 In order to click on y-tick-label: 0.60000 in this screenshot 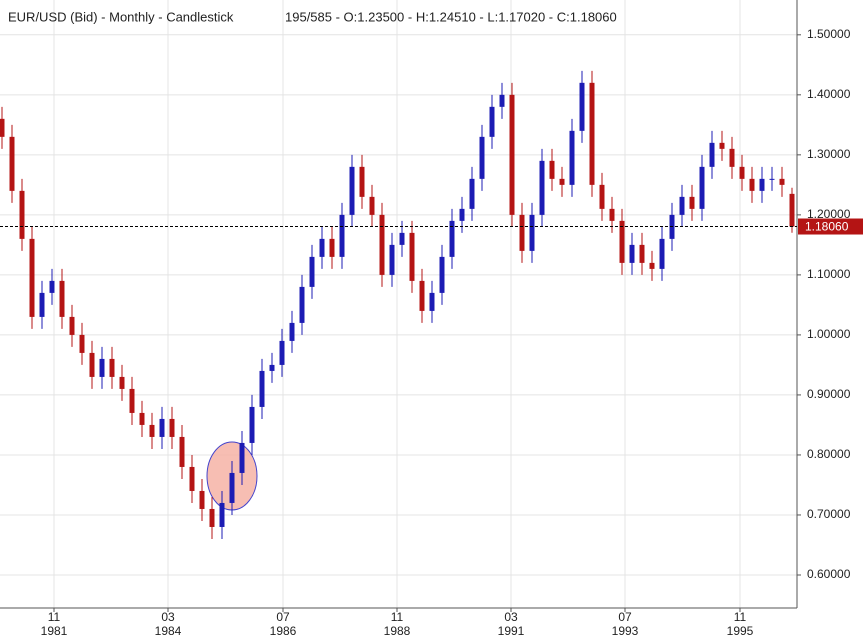, I will do `click(829, 574)`.